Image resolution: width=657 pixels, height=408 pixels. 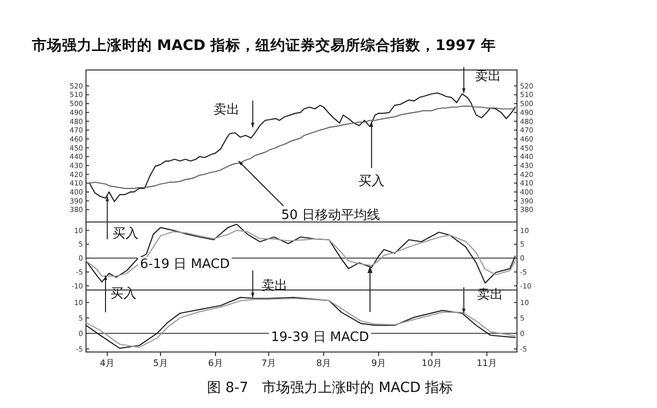 I want to click on x-tick-label: 6月, so click(x=215, y=364).